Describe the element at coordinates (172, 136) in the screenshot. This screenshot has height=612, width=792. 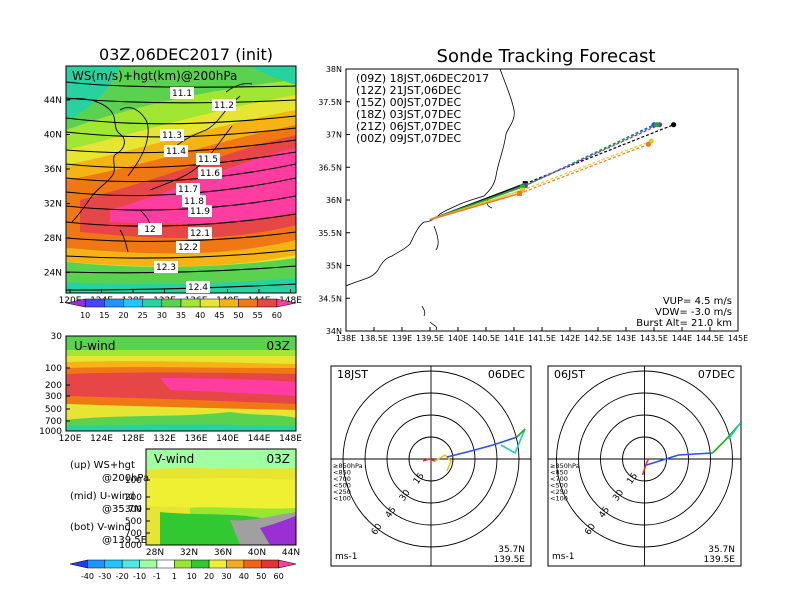
I see `contour-label: 11.3` at that location.